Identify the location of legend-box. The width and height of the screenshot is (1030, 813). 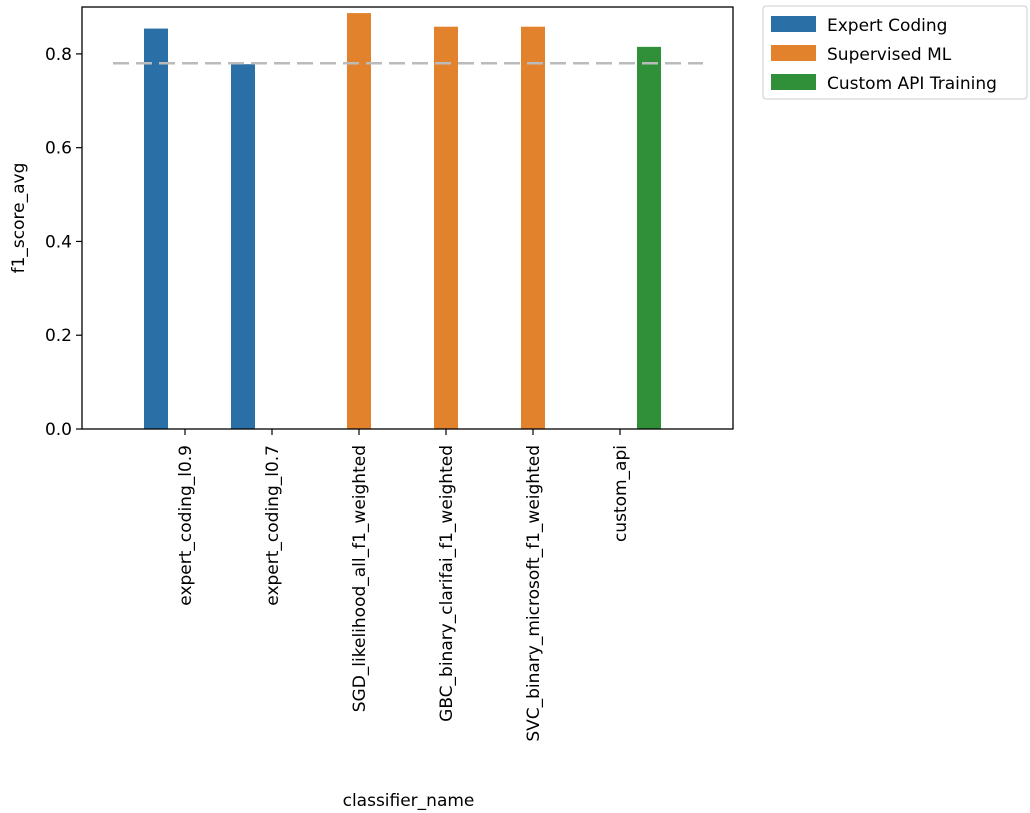
(895, 52).